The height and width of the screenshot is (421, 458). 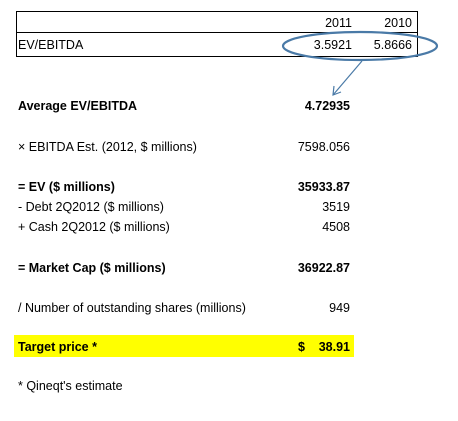 I want to click on market-cap-value: 36922.87, so click(x=323, y=268).